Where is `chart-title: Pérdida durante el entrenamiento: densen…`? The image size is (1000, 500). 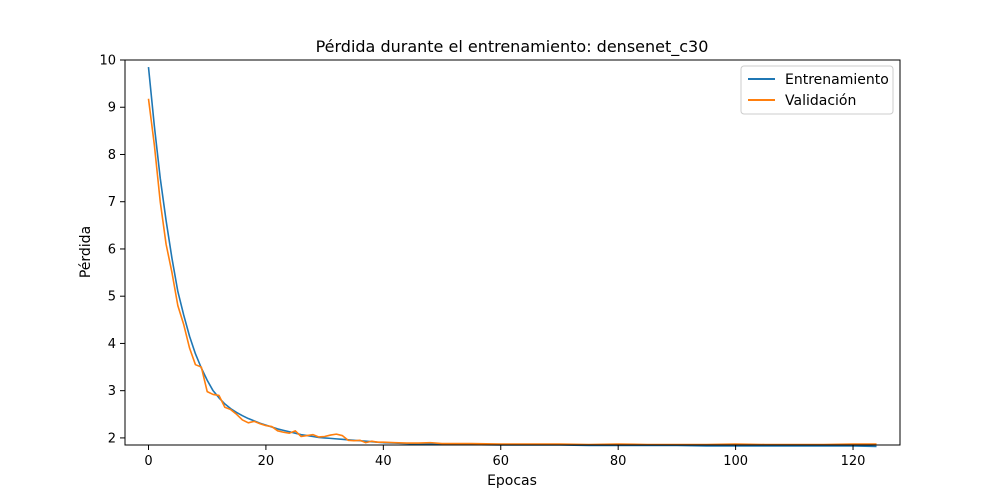
chart-title: Pérdida durante el entrenamiento: densen… is located at coordinates (512, 47).